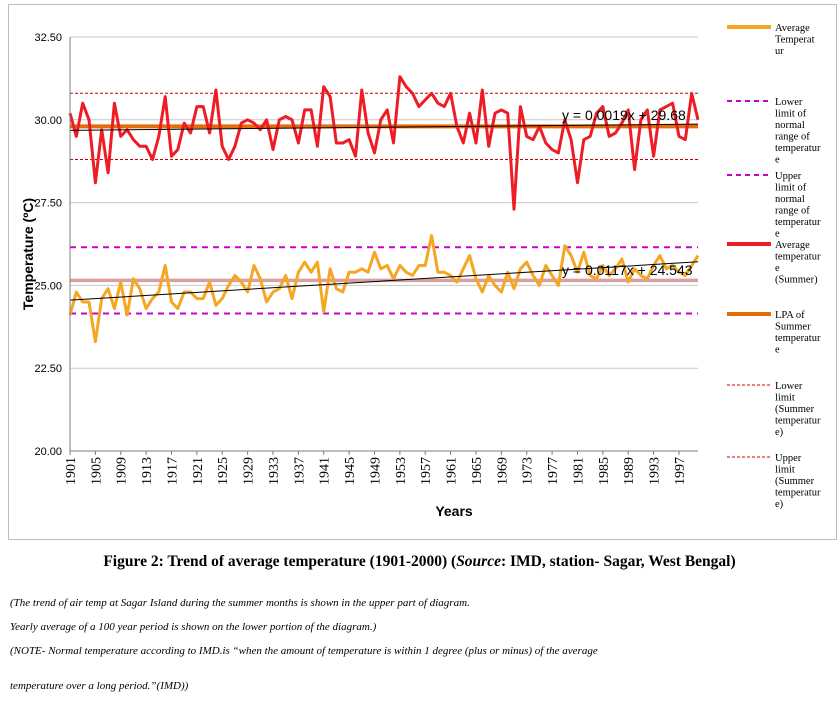 This screenshot has height=706, width=839. I want to click on x-tick-label: 1945, so click(350, 471).